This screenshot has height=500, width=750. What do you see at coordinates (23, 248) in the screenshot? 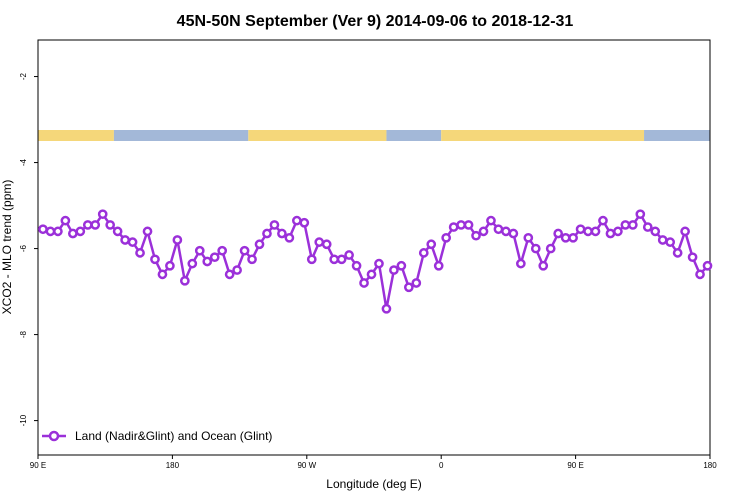
I see `y-tick-label: -6` at bounding box center [23, 248].